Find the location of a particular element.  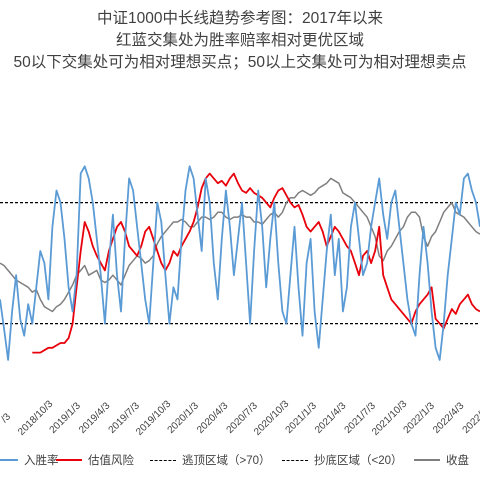

chart-legend: 入胜率 估值风险 逃顶区域（>70） 抄底区域（<20） 收盘 is located at coordinates (240, 459).